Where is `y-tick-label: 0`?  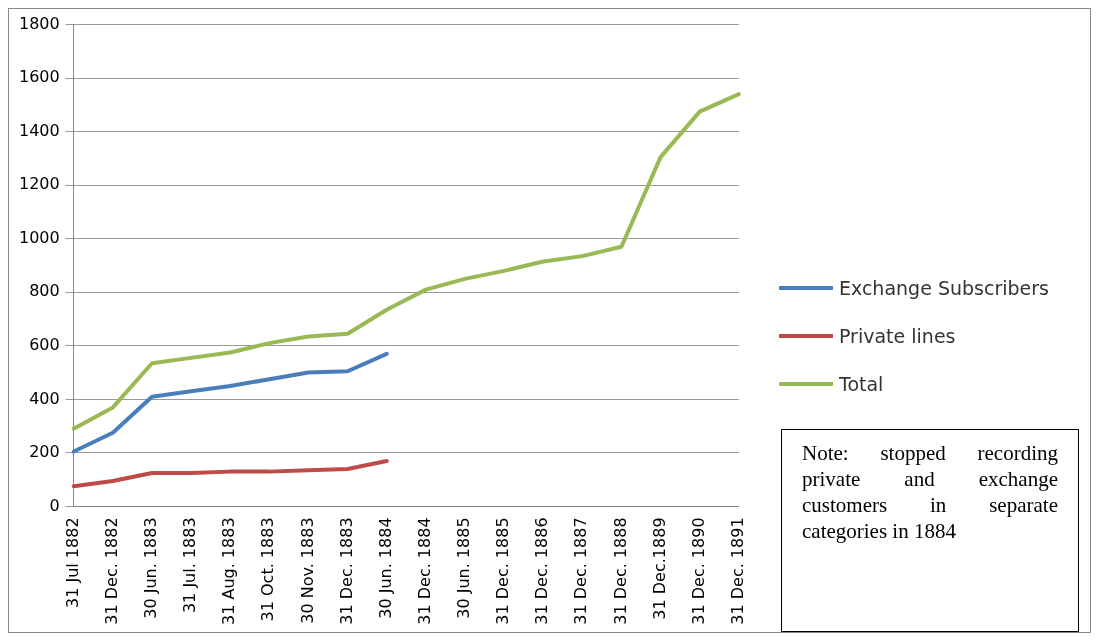
y-tick-label: 0 is located at coordinates (54, 505).